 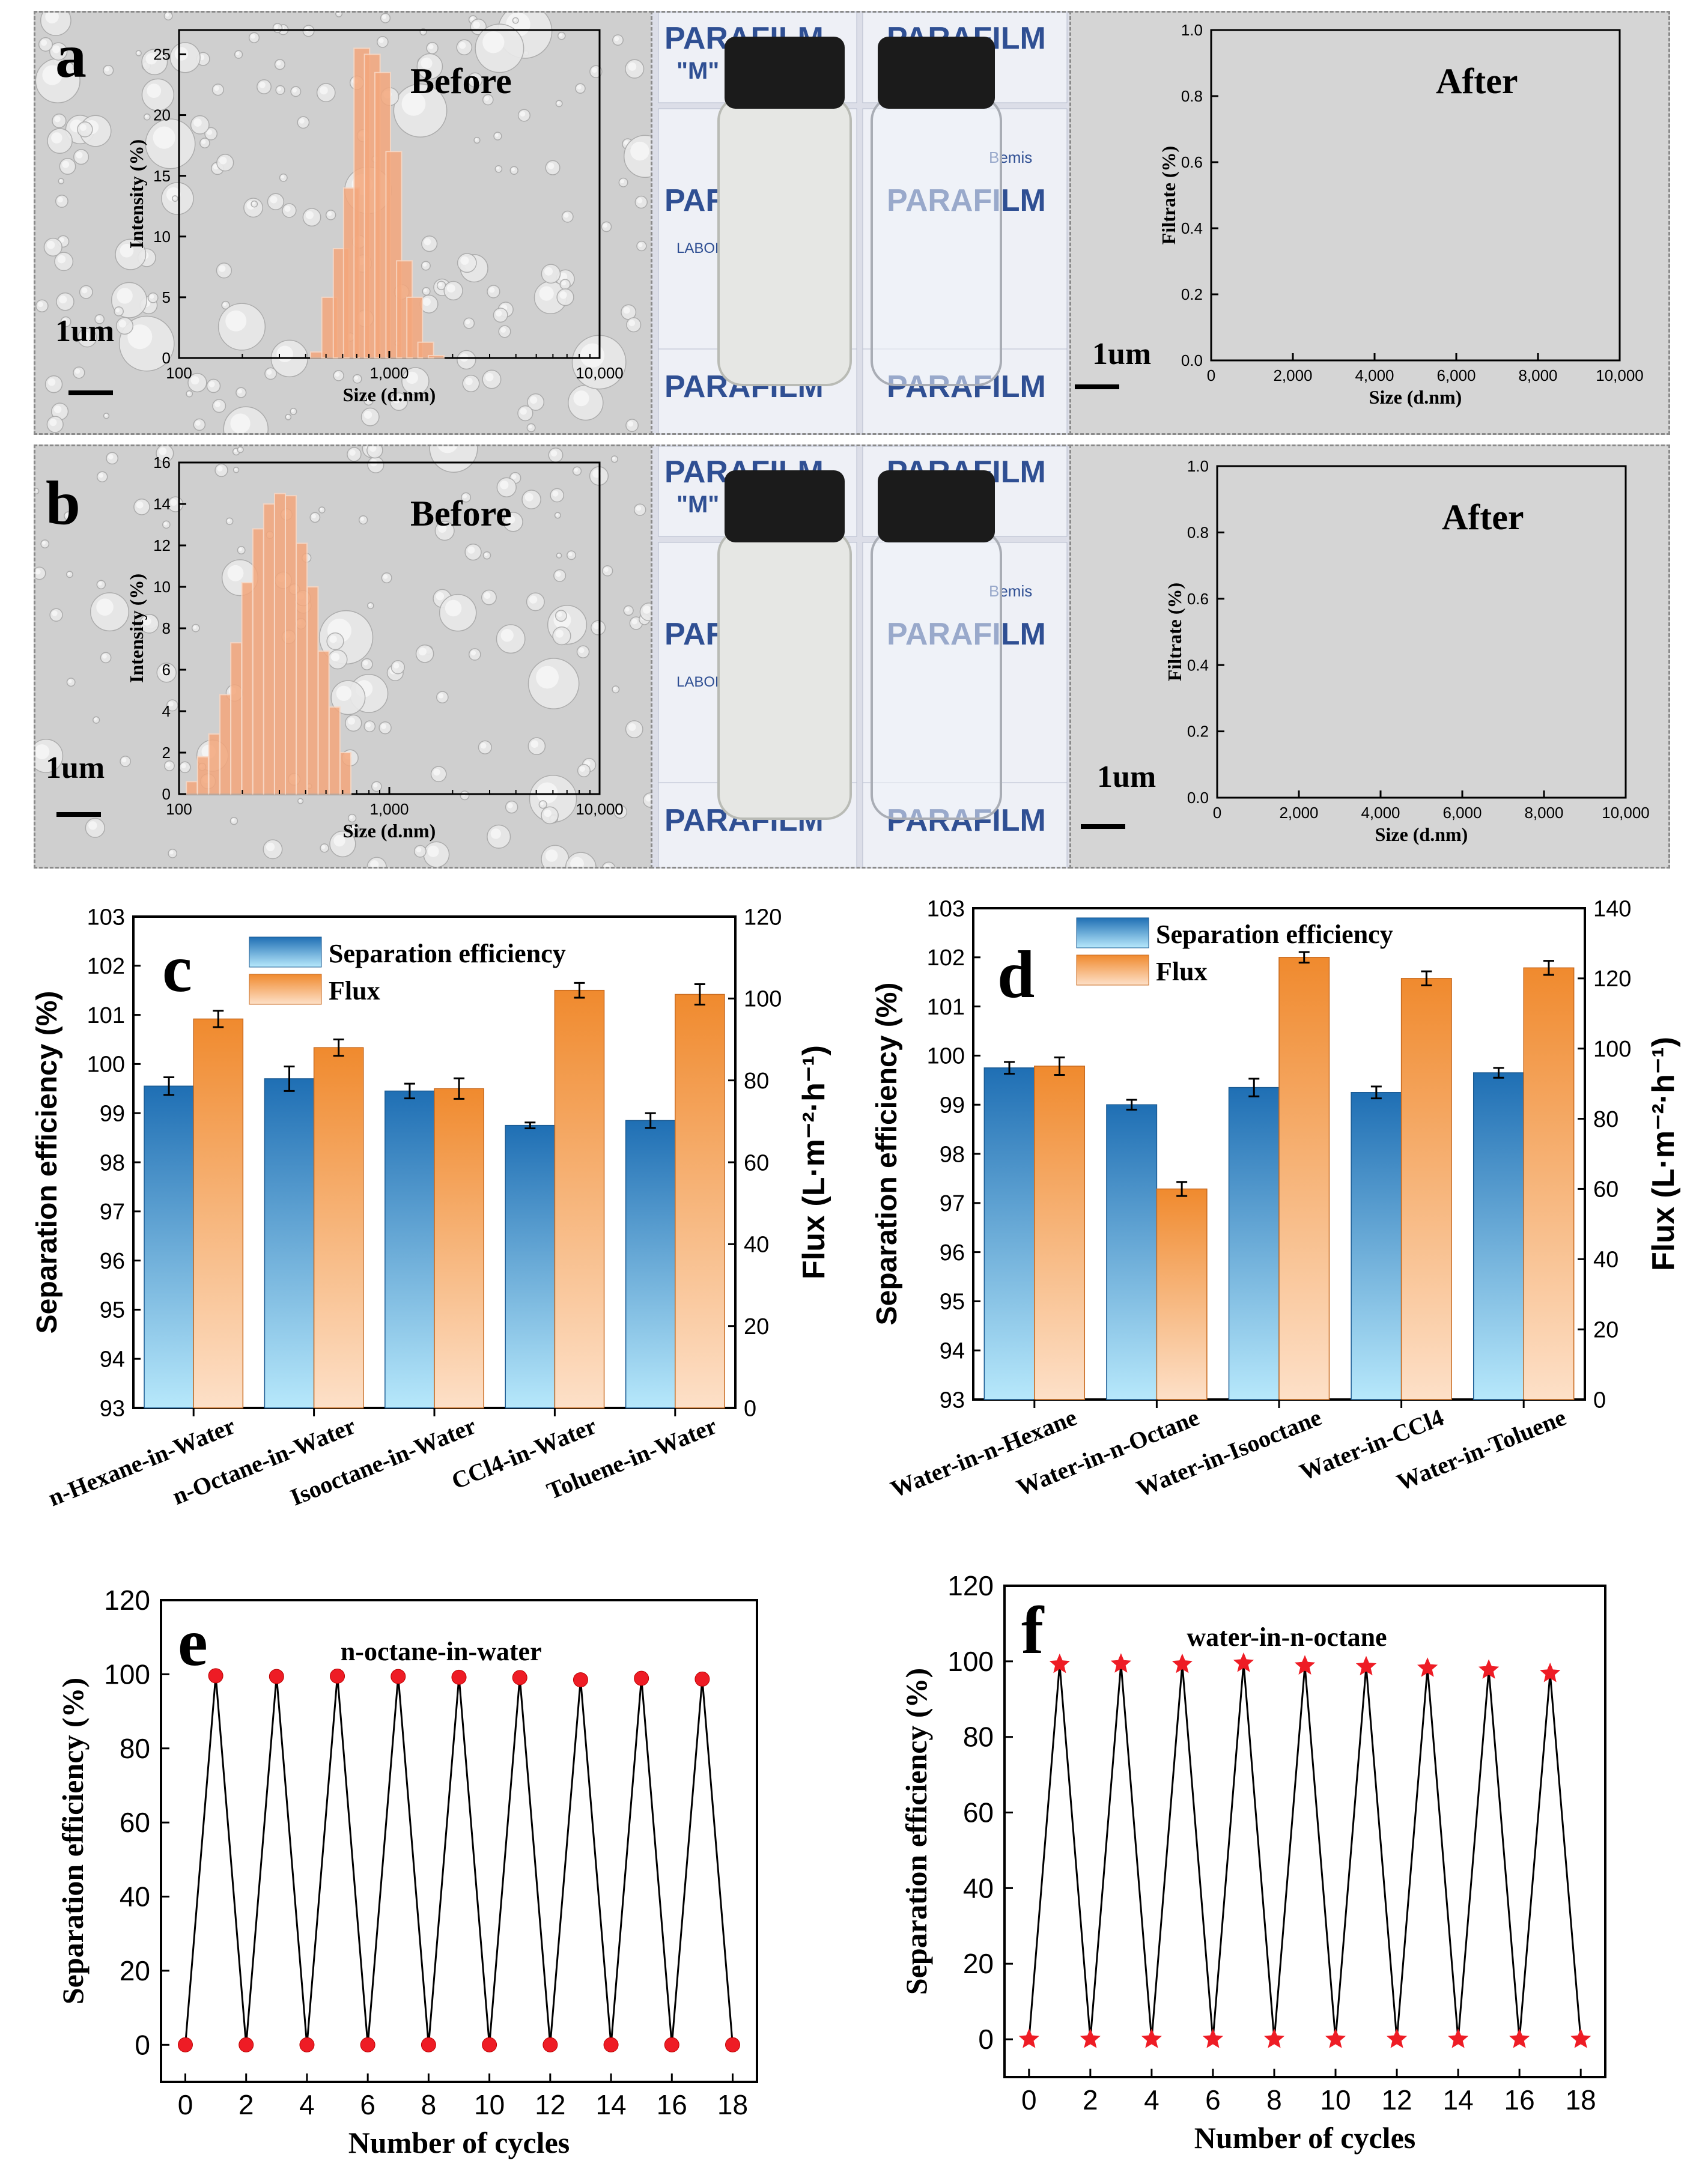 What do you see at coordinates (1415, 397) in the screenshot?
I see `x-axis-label: Size (d.nm)` at bounding box center [1415, 397].